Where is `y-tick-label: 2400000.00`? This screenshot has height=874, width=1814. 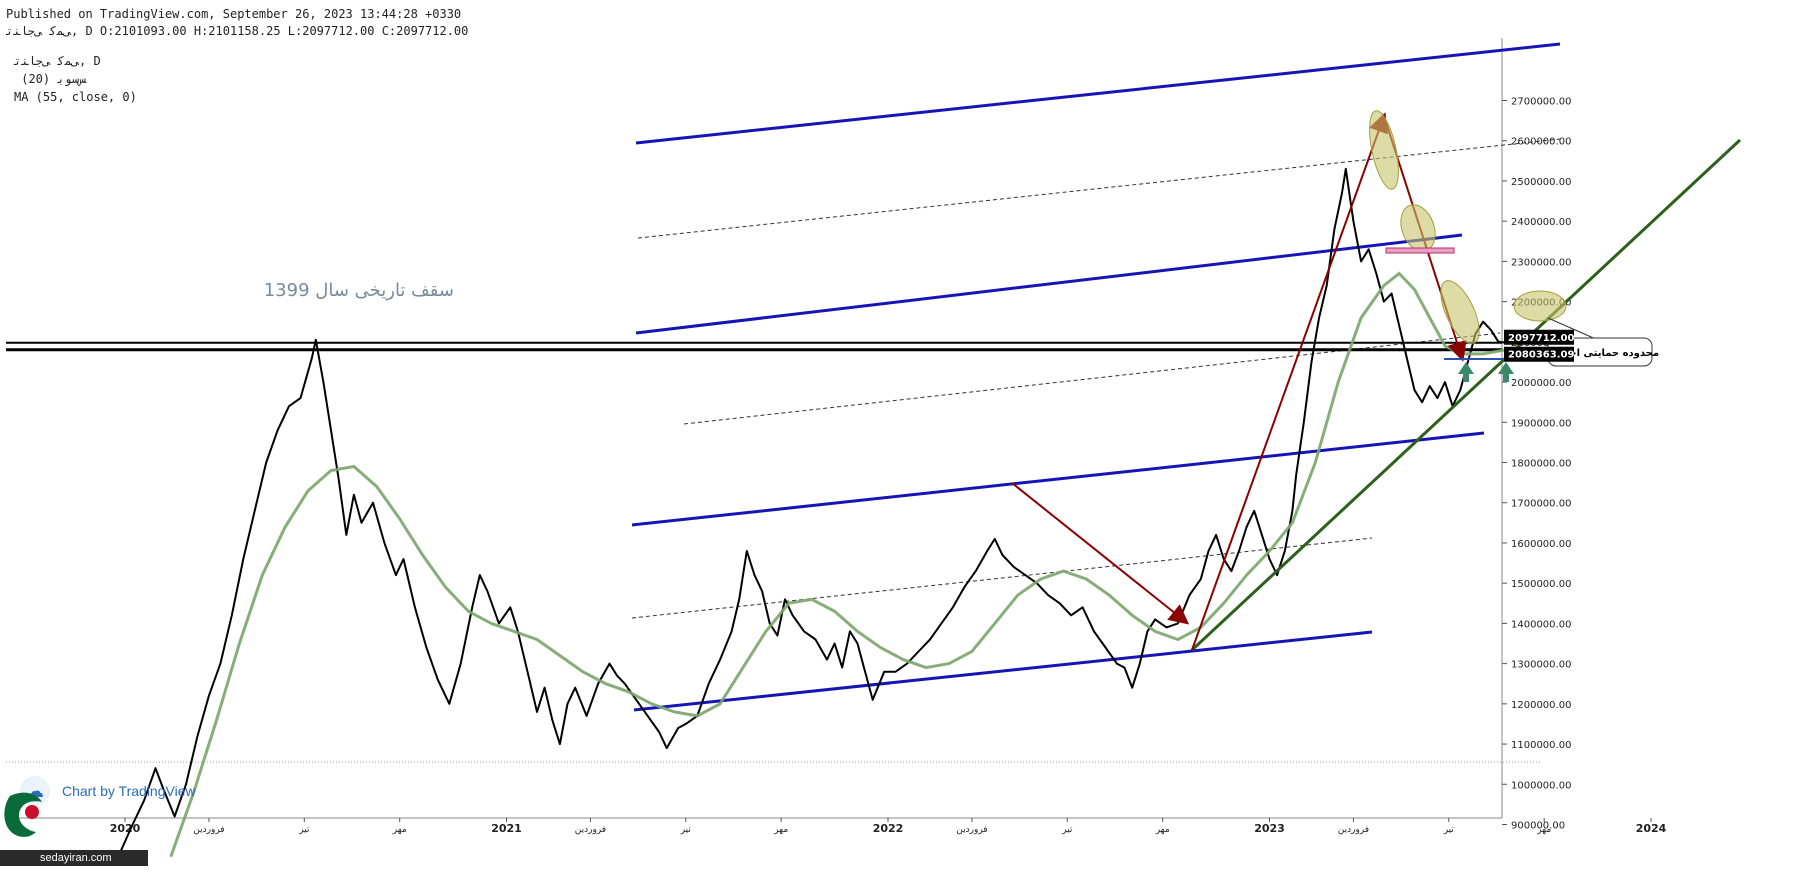 y-tick-label: 2400000.00 is located at coordinates (1541, 222).